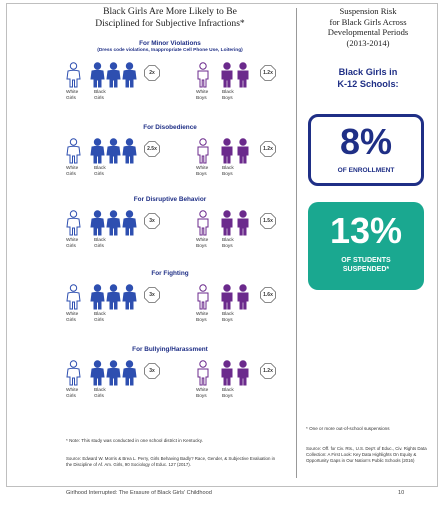 This screenshot has width=446, height=505. I want to click on suspended-stat-caption: OF STUDENTS SUSPENDED*, so click(366, 265).